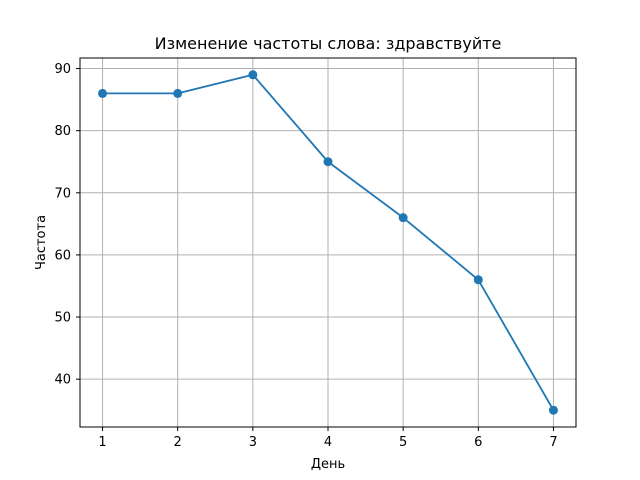 This screenshot has height=480, width=640. I want to click on x-tick-label: 1, so click(102, 442).